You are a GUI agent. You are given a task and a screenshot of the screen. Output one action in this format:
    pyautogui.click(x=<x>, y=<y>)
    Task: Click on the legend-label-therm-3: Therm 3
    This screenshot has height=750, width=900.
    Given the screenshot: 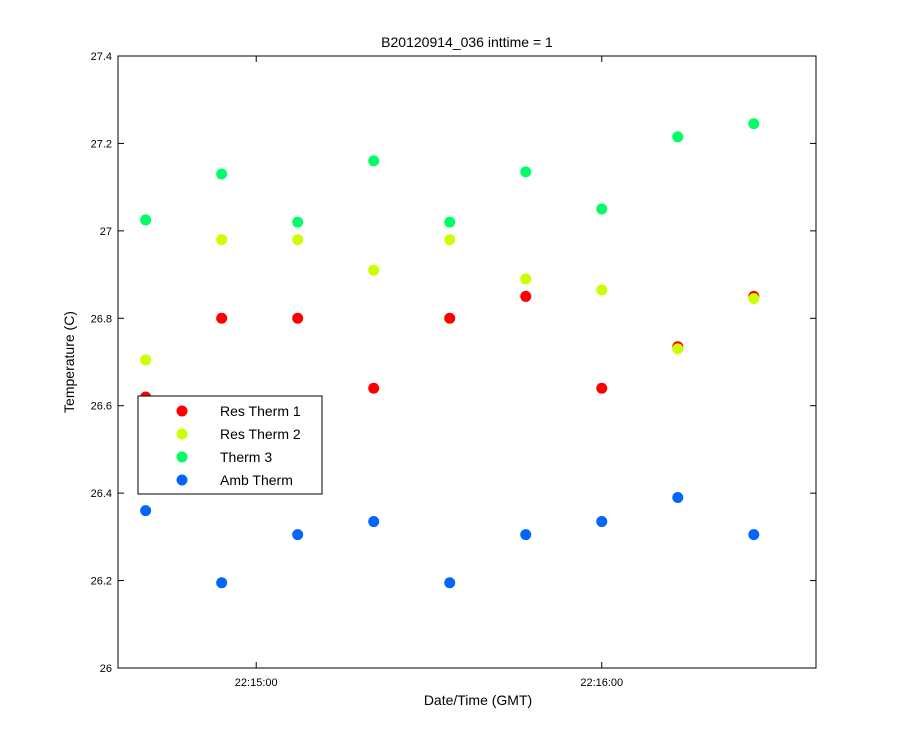 What is the action you would take?
    pyautogui.click(x=246, y=457)
    